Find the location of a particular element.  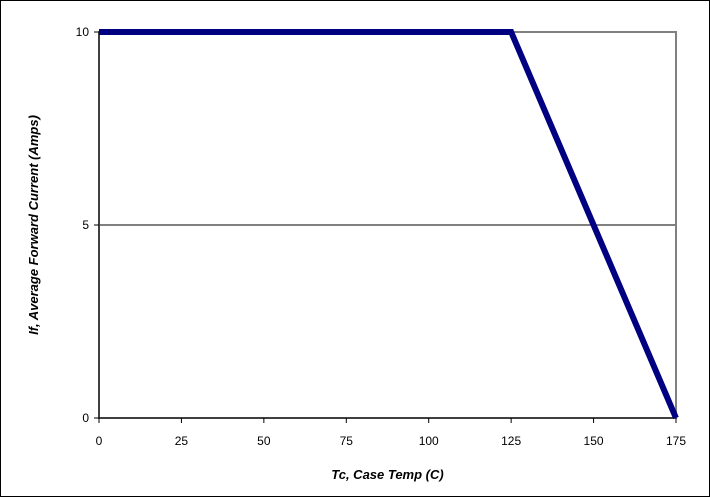

x-tick-label-100: 100 is located at coordinates (429, 441).